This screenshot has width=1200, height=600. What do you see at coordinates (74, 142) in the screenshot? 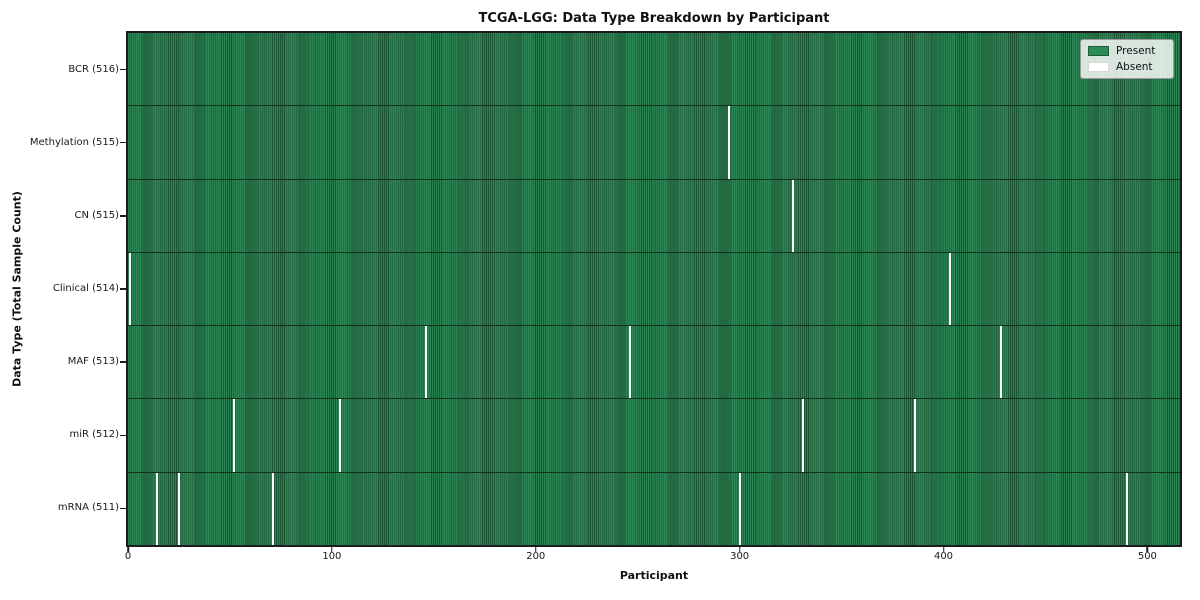
I see `y-tick-label: Methylation (515)` at bounding box center [74, 142].